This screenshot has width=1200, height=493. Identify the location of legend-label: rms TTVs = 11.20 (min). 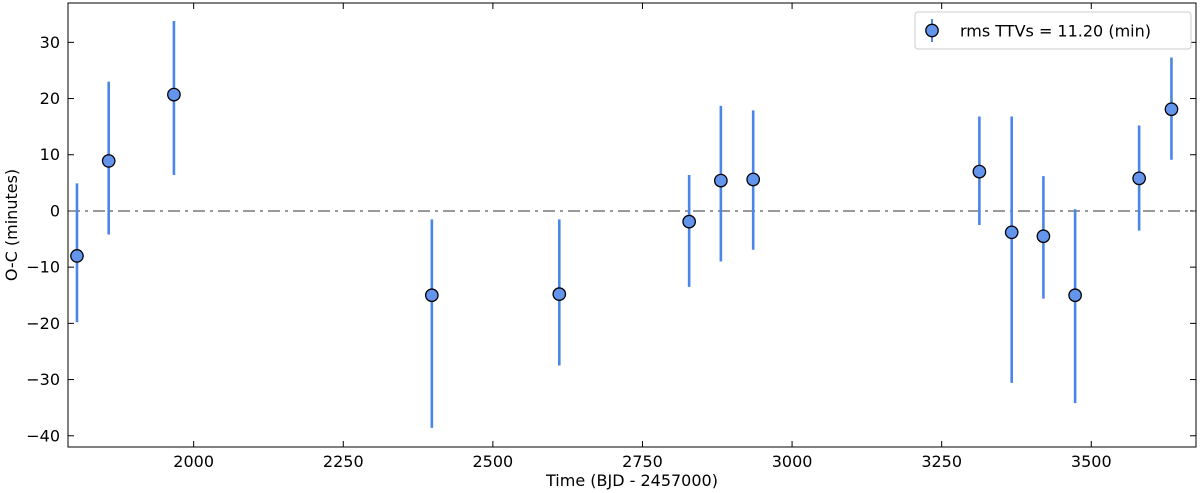
(1055, 31).